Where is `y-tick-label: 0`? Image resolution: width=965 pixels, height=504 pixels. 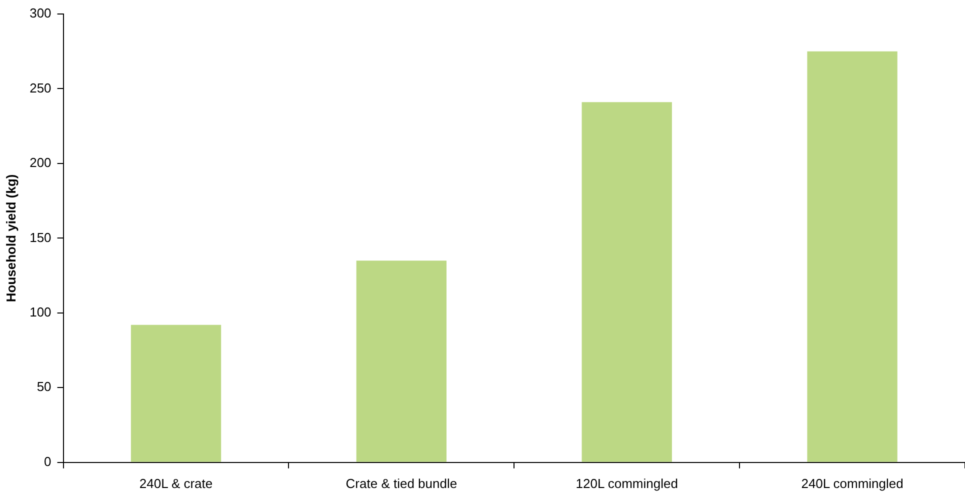 y-tick-label: 0 is located at coordinates (48, 461).